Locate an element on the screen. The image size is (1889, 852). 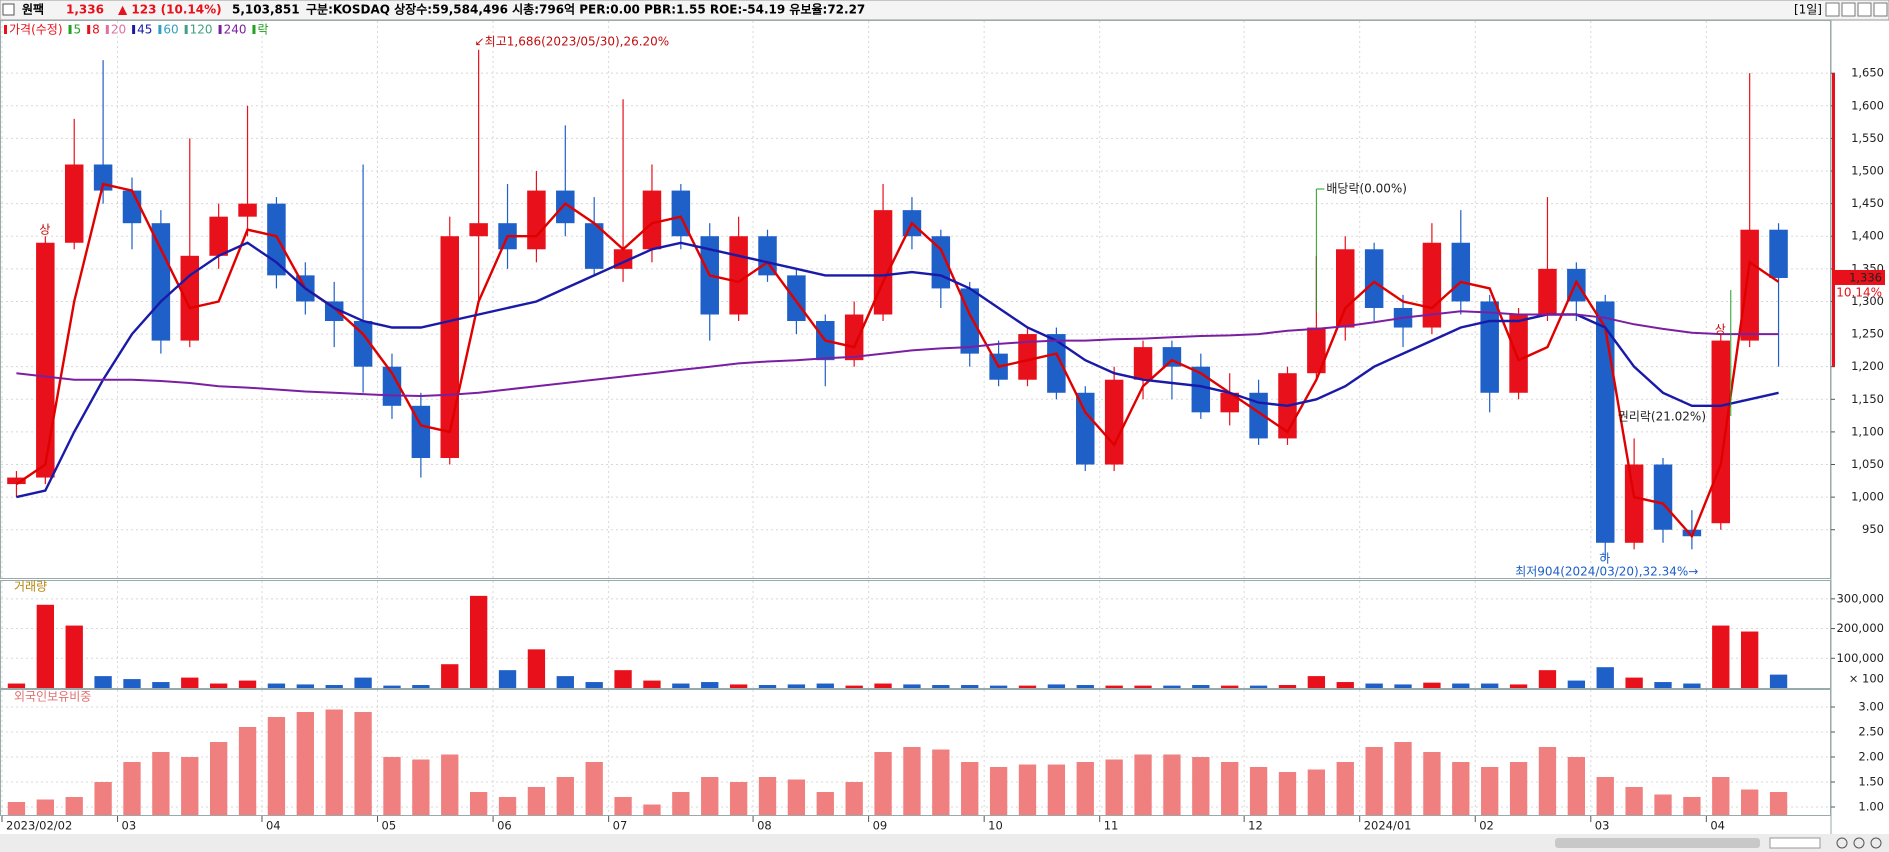
price: 1,336 is located at coordinates (85, 10).